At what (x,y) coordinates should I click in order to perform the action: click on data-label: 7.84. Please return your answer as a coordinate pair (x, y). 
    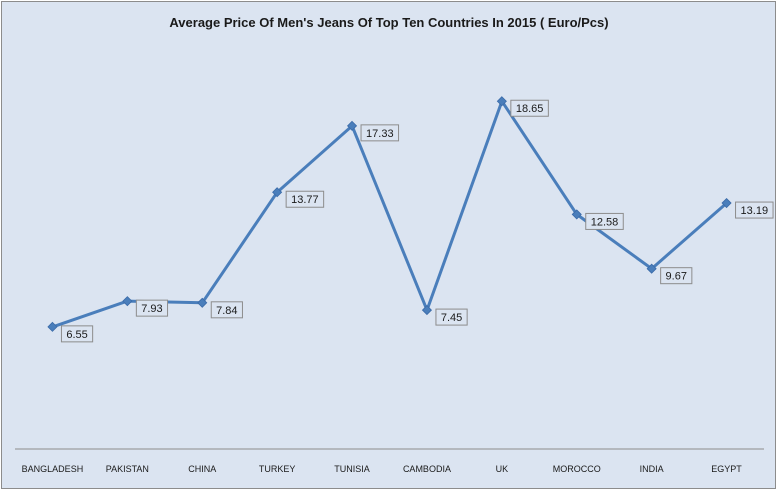
    Looking at the image, I should click on (226, 311).